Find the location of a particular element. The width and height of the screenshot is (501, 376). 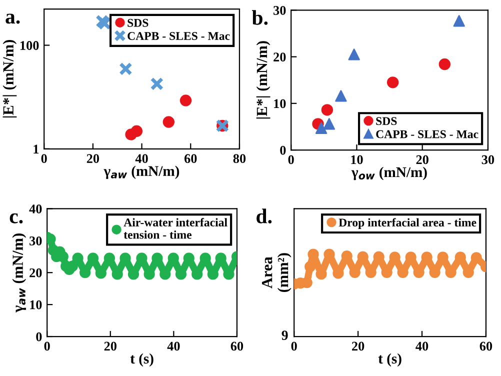

chart-title: d. is located at coordinates (264, 216).